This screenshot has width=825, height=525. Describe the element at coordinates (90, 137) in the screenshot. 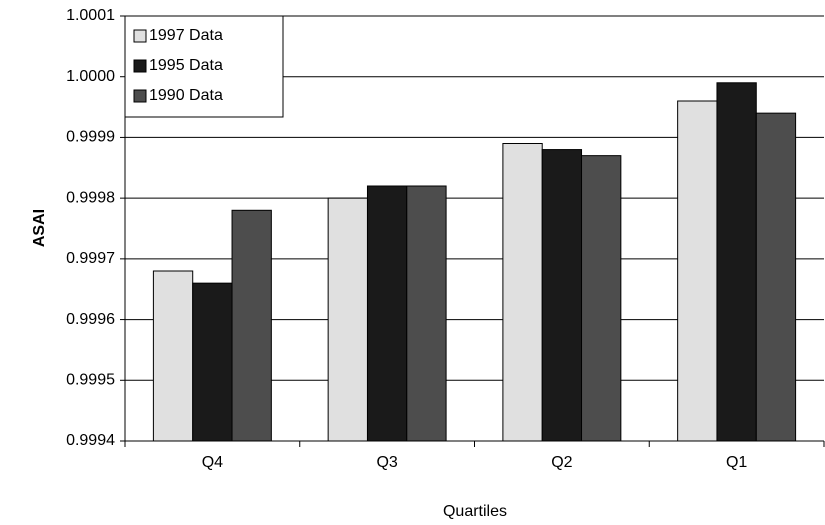

I see `y-tick-label: 0.9999` at that location.